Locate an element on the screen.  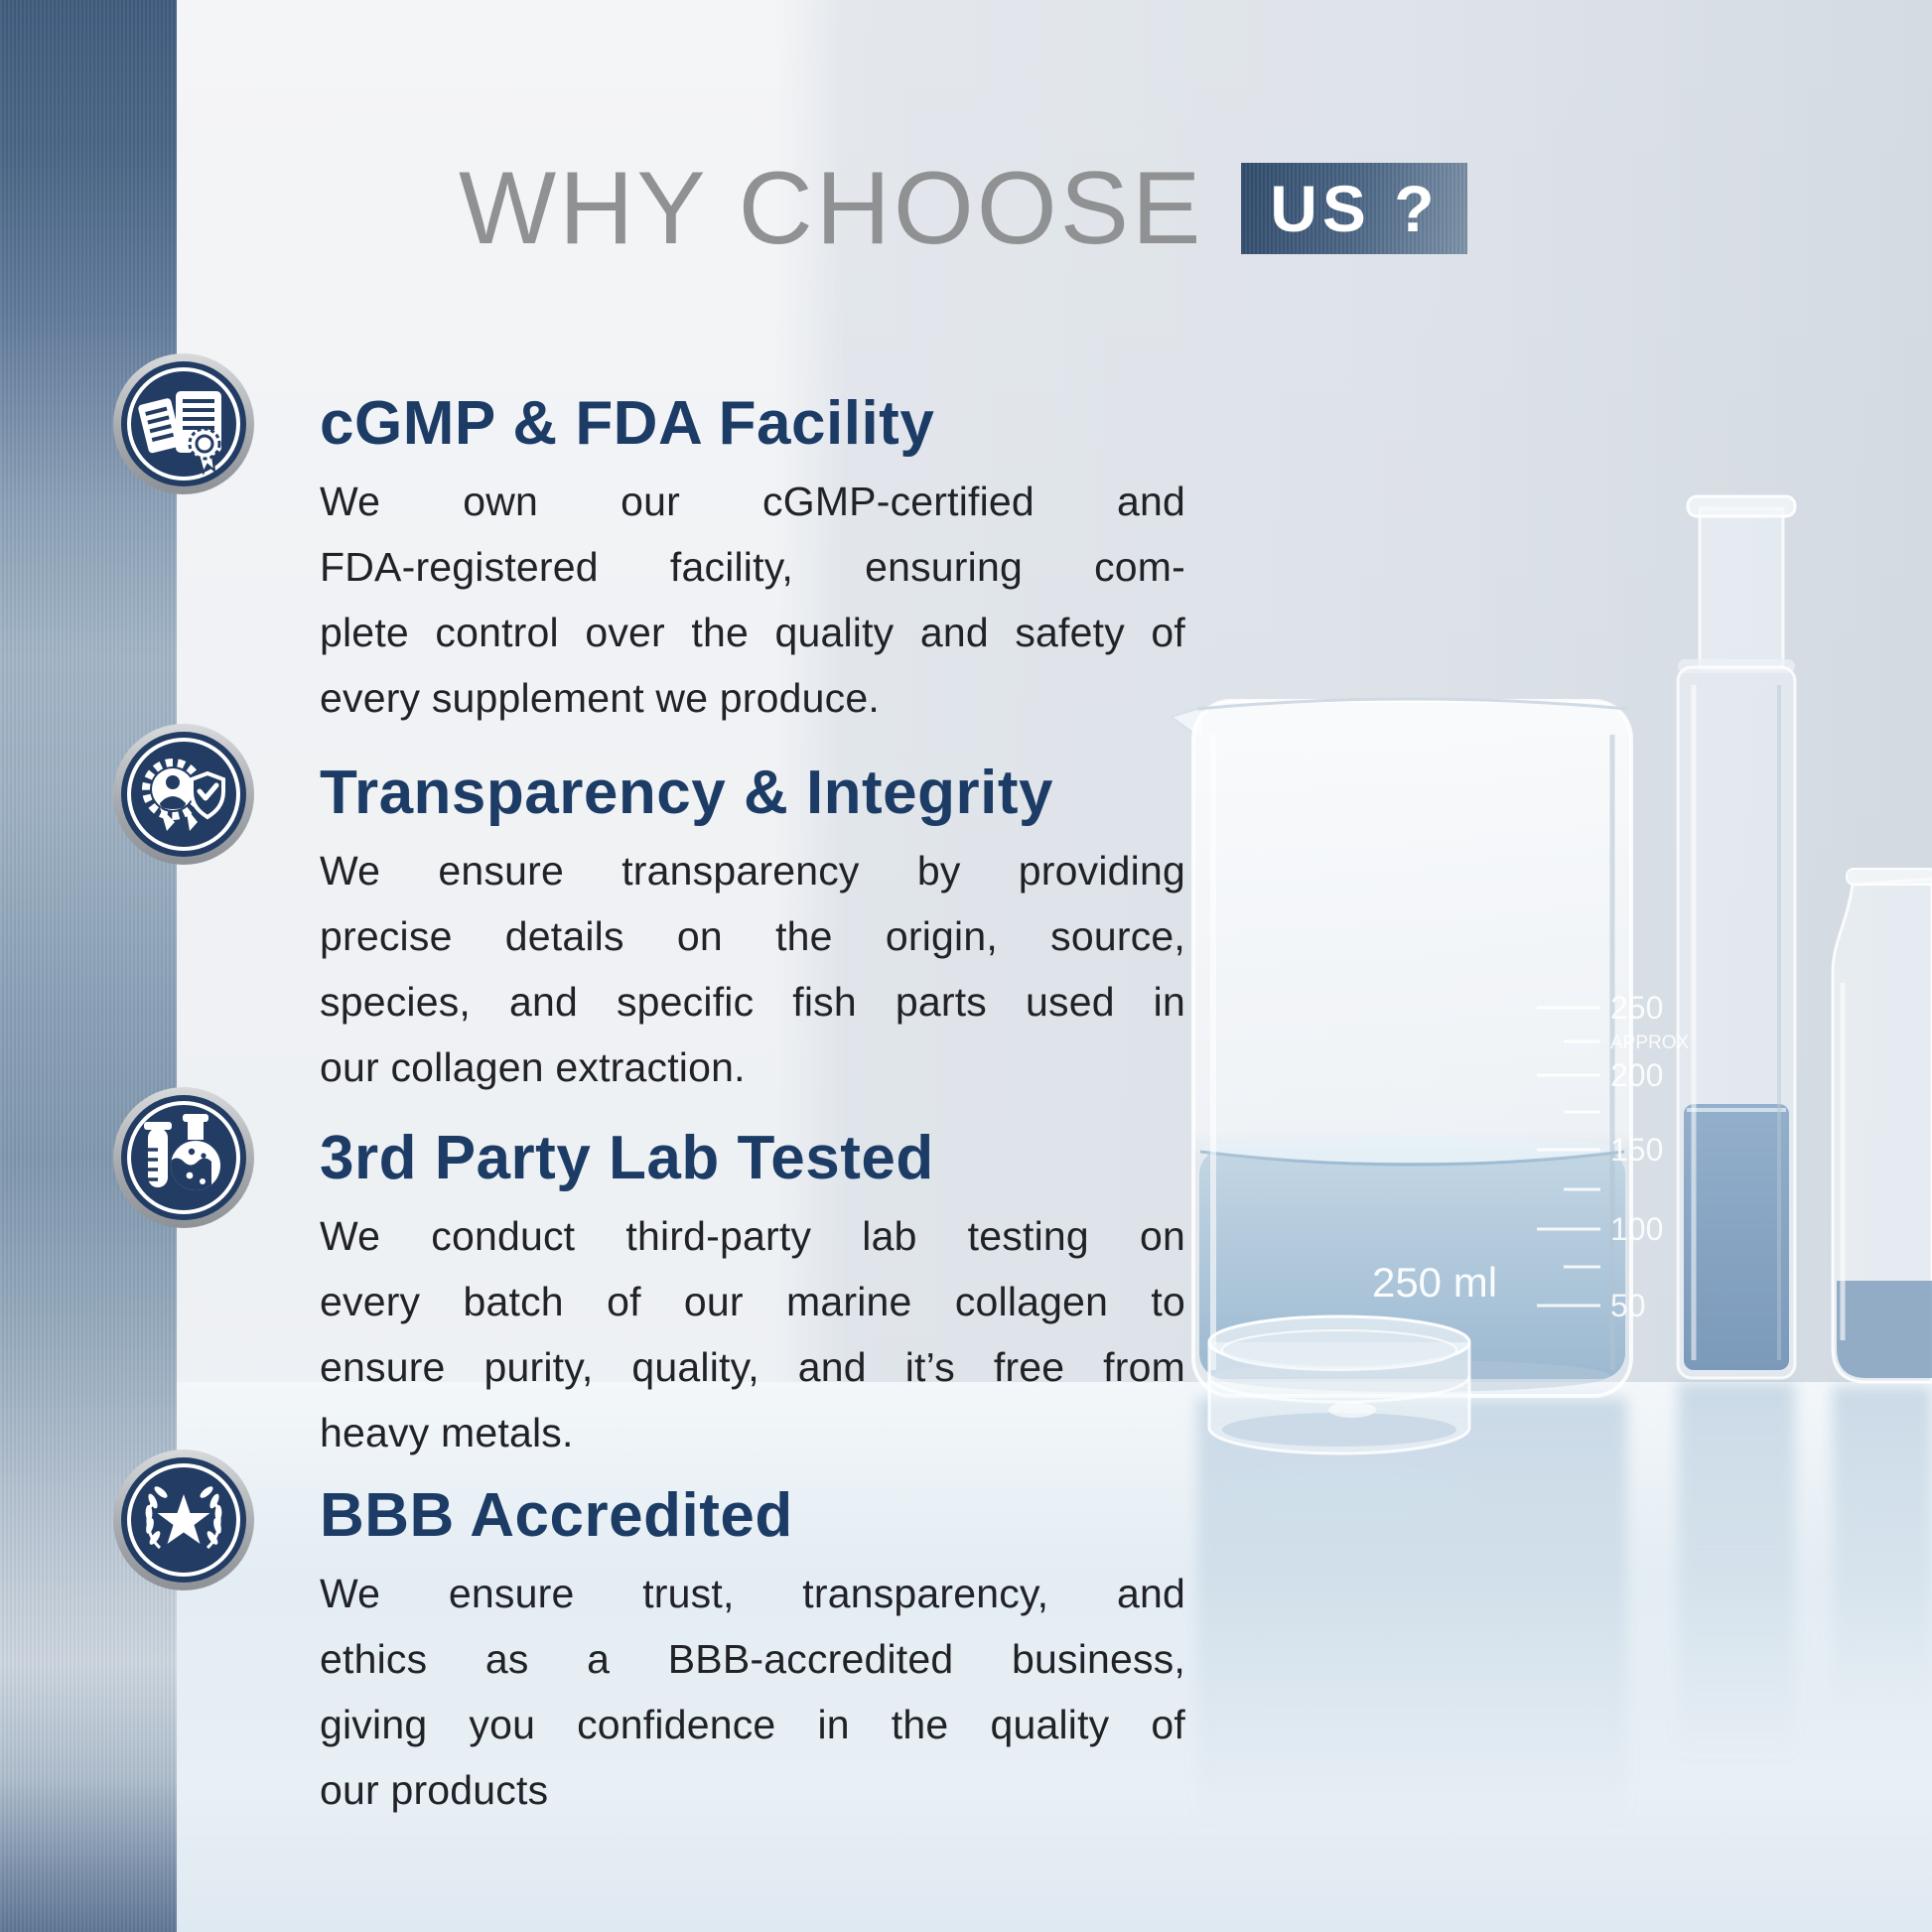
body-line: our collagen extraction. is located at coordinates (533, 1067).